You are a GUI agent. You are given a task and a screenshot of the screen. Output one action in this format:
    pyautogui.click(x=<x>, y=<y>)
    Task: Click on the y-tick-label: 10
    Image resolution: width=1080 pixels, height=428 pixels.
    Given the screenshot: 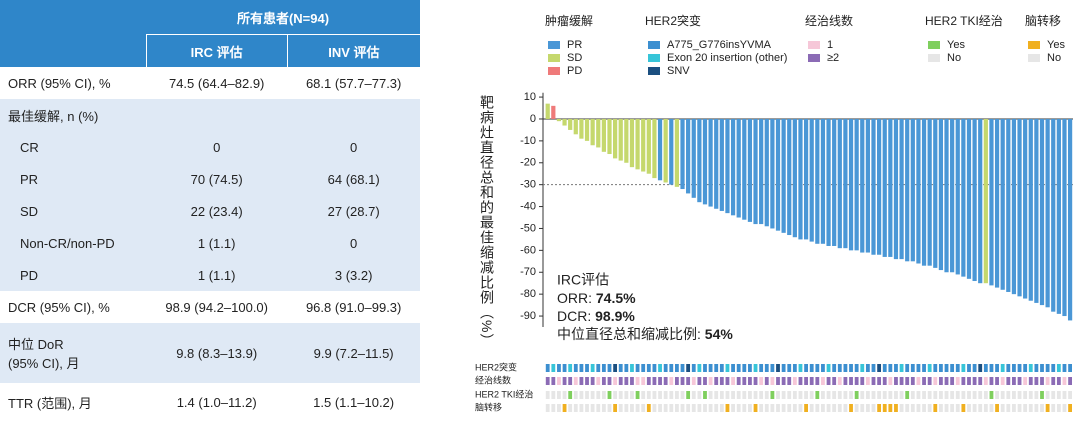 What is the action you would take?
    pyautogui.click(x=530, y=97)
    